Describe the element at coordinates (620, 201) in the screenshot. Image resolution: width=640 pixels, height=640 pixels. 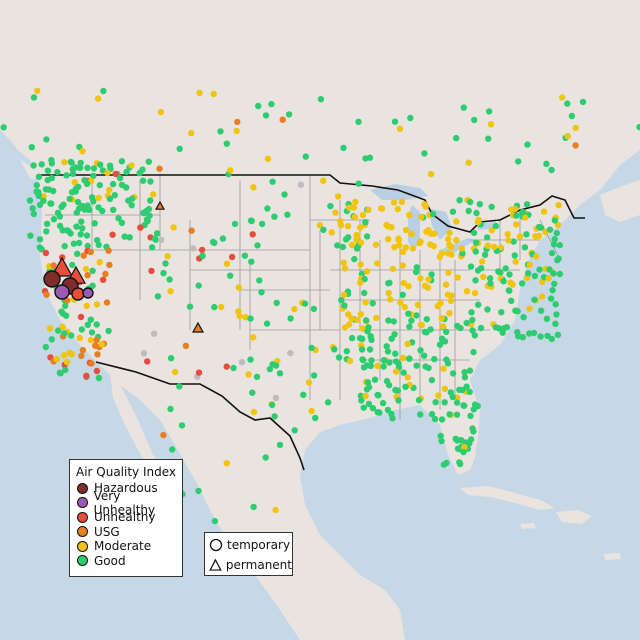
I see `maritimes-land` at that location.